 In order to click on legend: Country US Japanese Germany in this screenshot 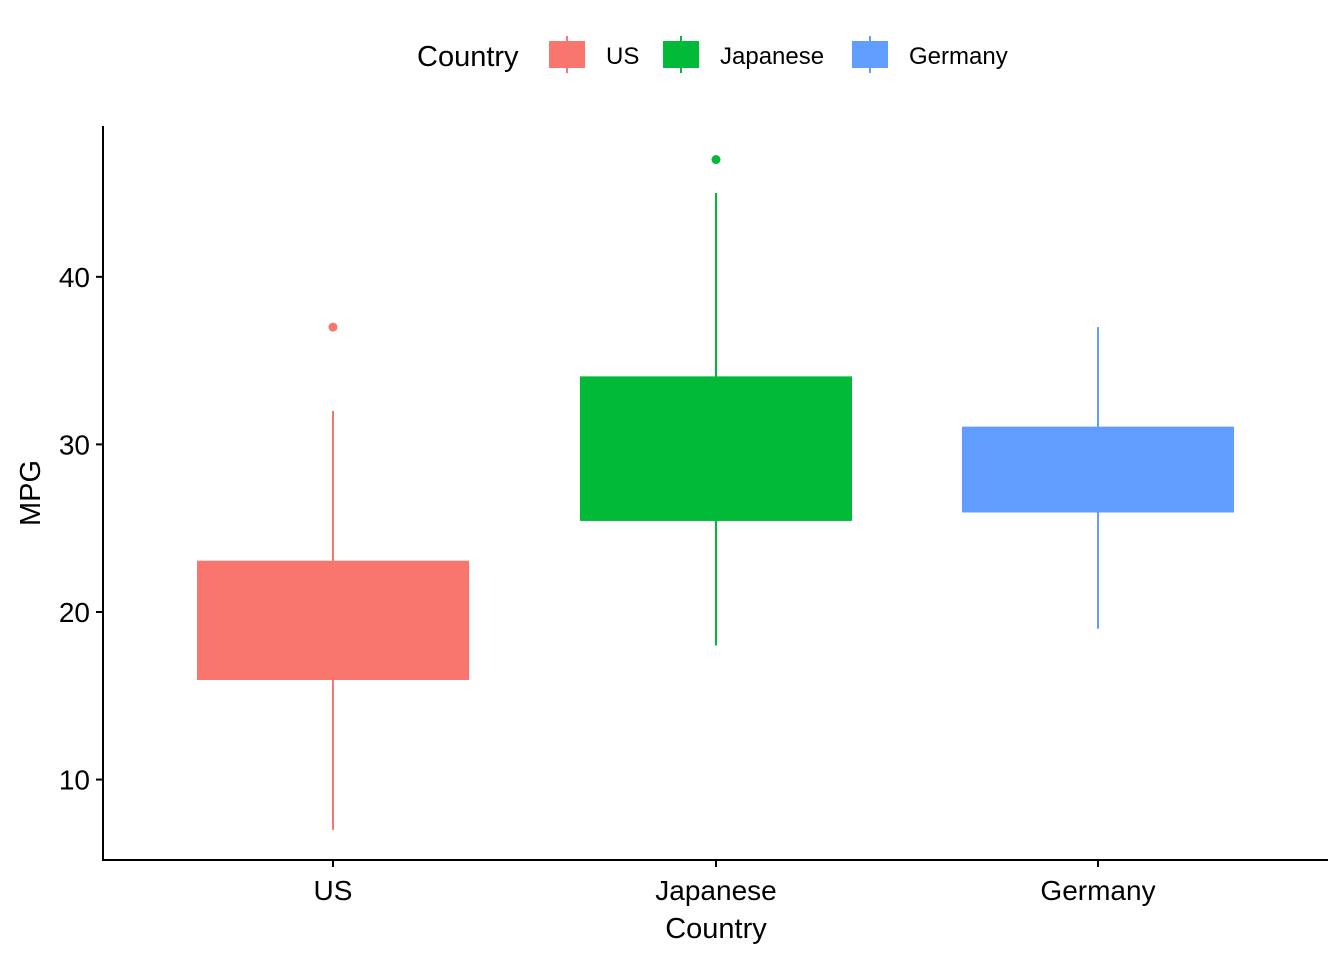, I will do `click(712, 54)`.